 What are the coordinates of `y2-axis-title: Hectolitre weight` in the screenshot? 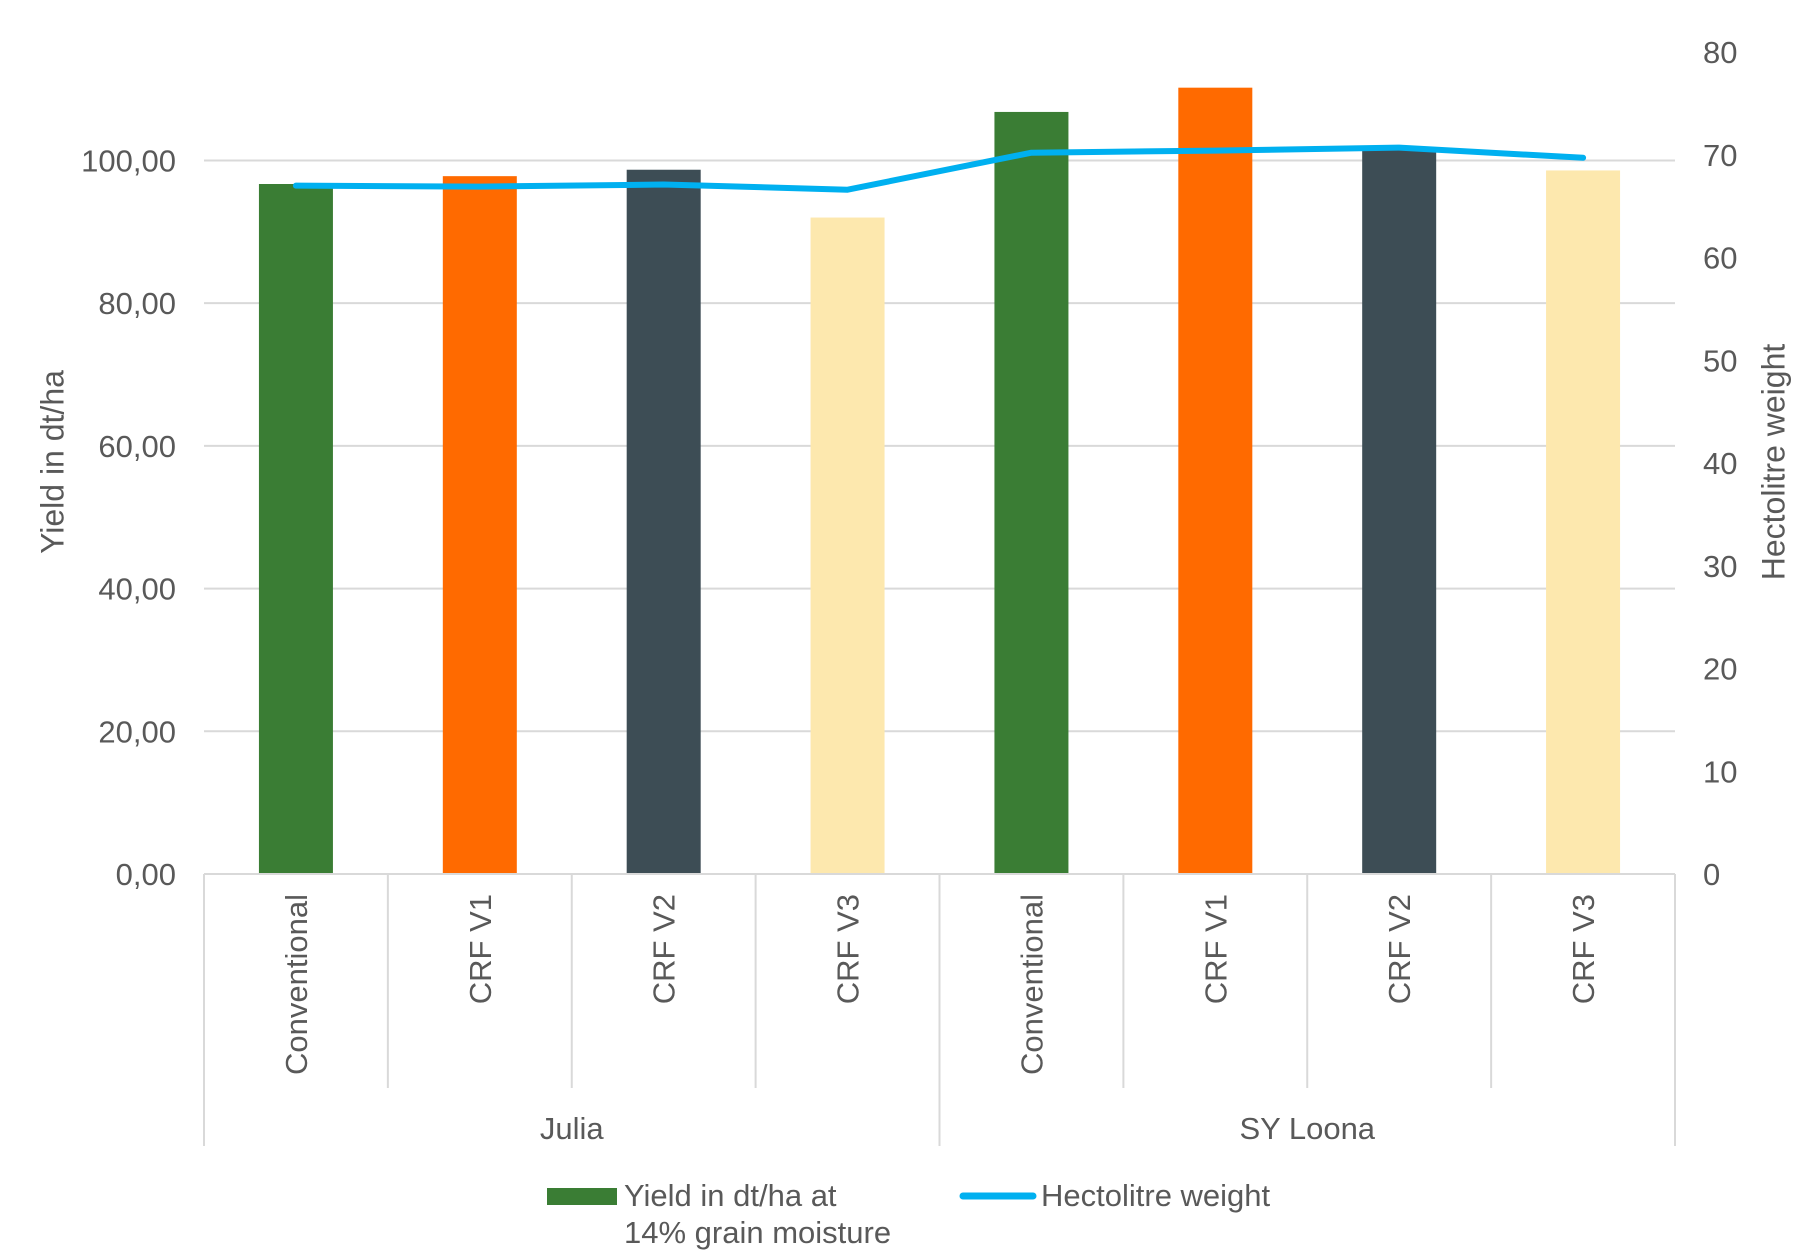 It's located at (1773, 462).